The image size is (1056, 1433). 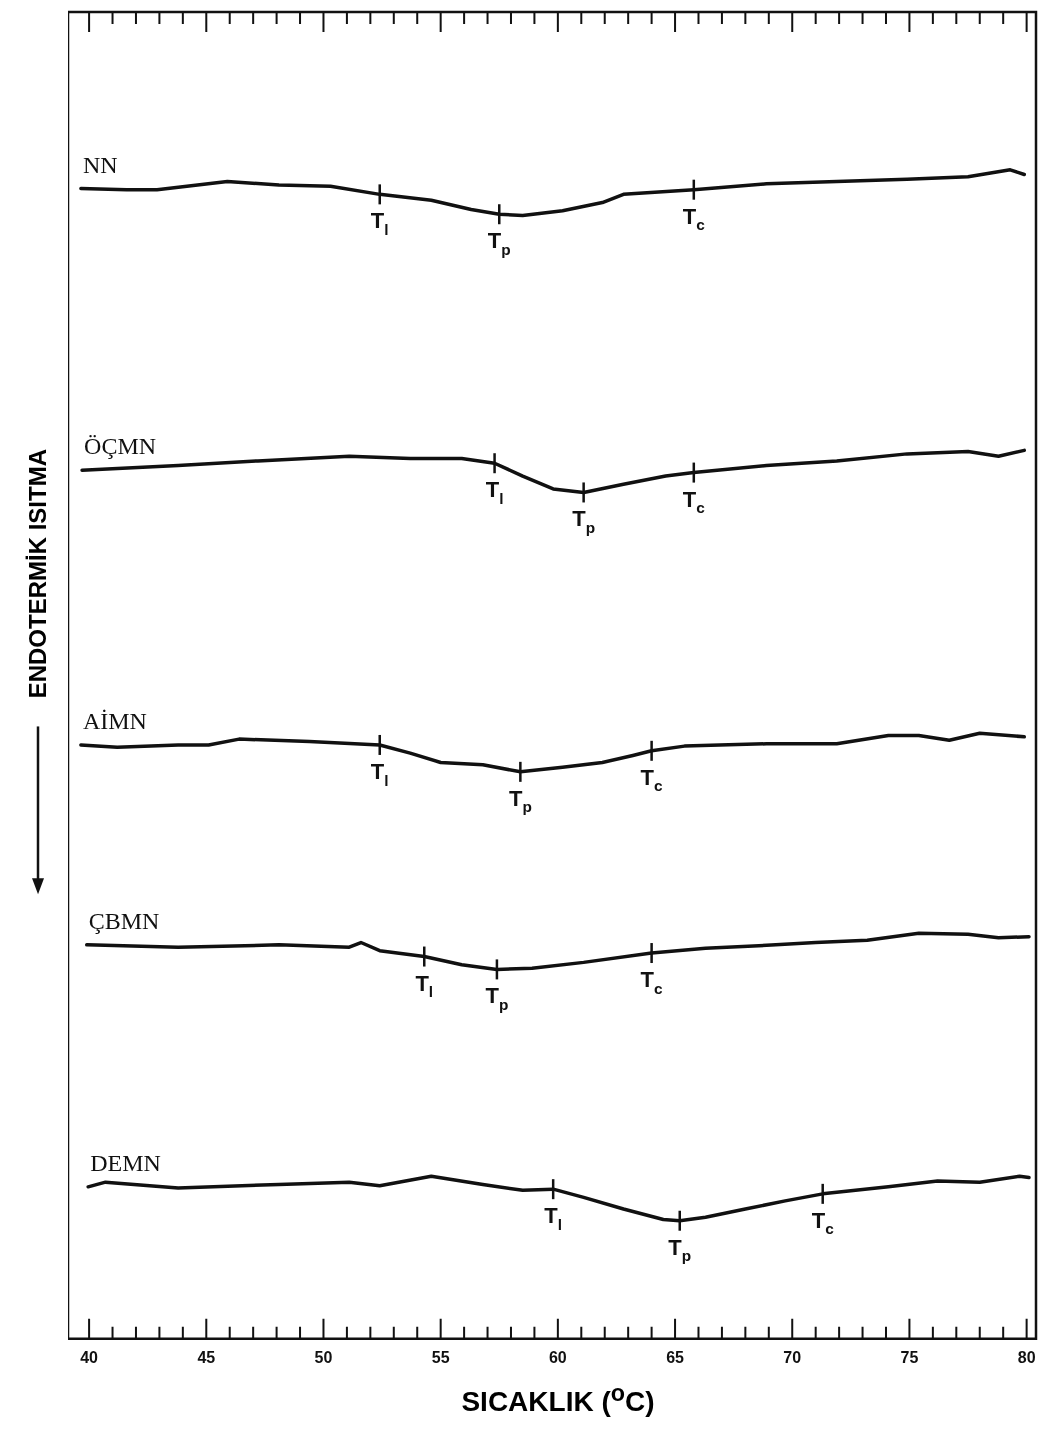 I want to click on x-tick-label: 45, so click(x=206, y=1357).